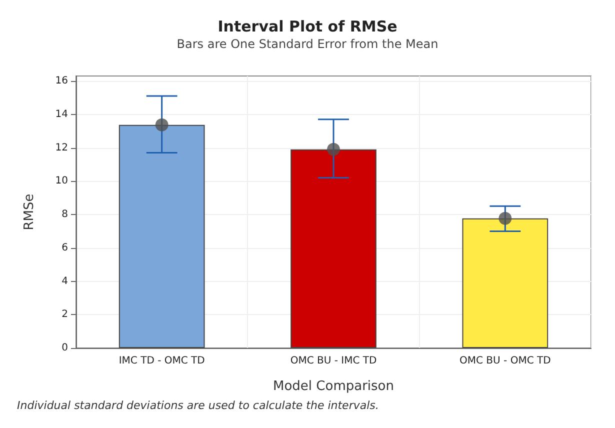 This screenshot has width=615, height=428. What do you see at coordinates (162, 361) in the screenshot?
I see `x-tick-label: IMC TD - OMC TD` at bounding box center [162, 361].